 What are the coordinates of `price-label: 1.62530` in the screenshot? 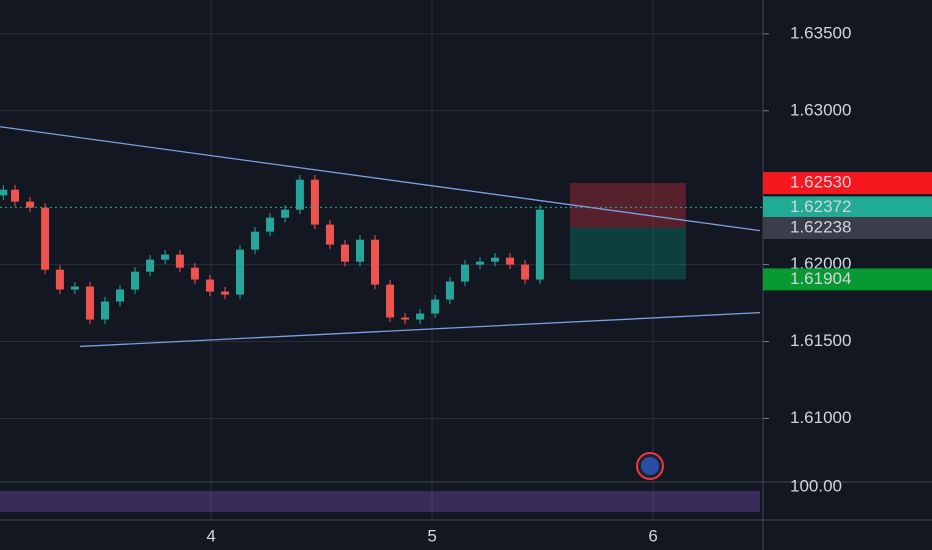 It's located at (820, 182).